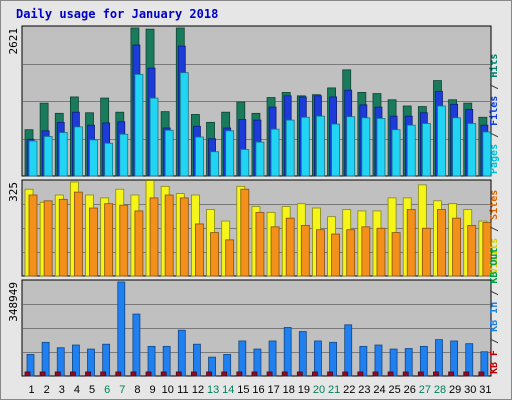  Describe the element at coordinates (153, 390) in the screenshot. I see `x-tick-label-day-9: 9` at that location.